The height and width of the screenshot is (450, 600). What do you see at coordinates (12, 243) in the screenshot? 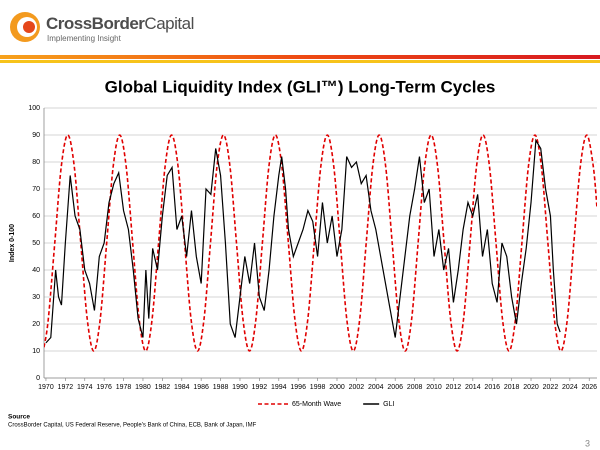
I see `y-axis-label: Index 0-100` at bounding box center [12, 243].